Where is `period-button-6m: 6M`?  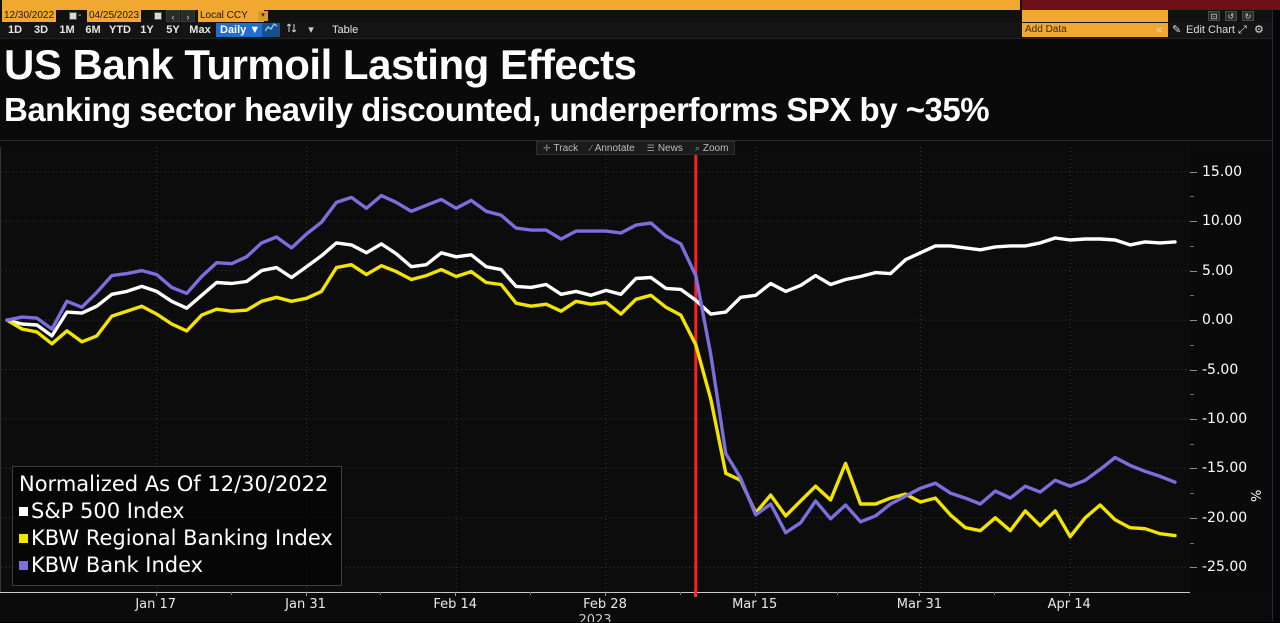 period-button-6m: 6M is located at coordinates (93, 30).